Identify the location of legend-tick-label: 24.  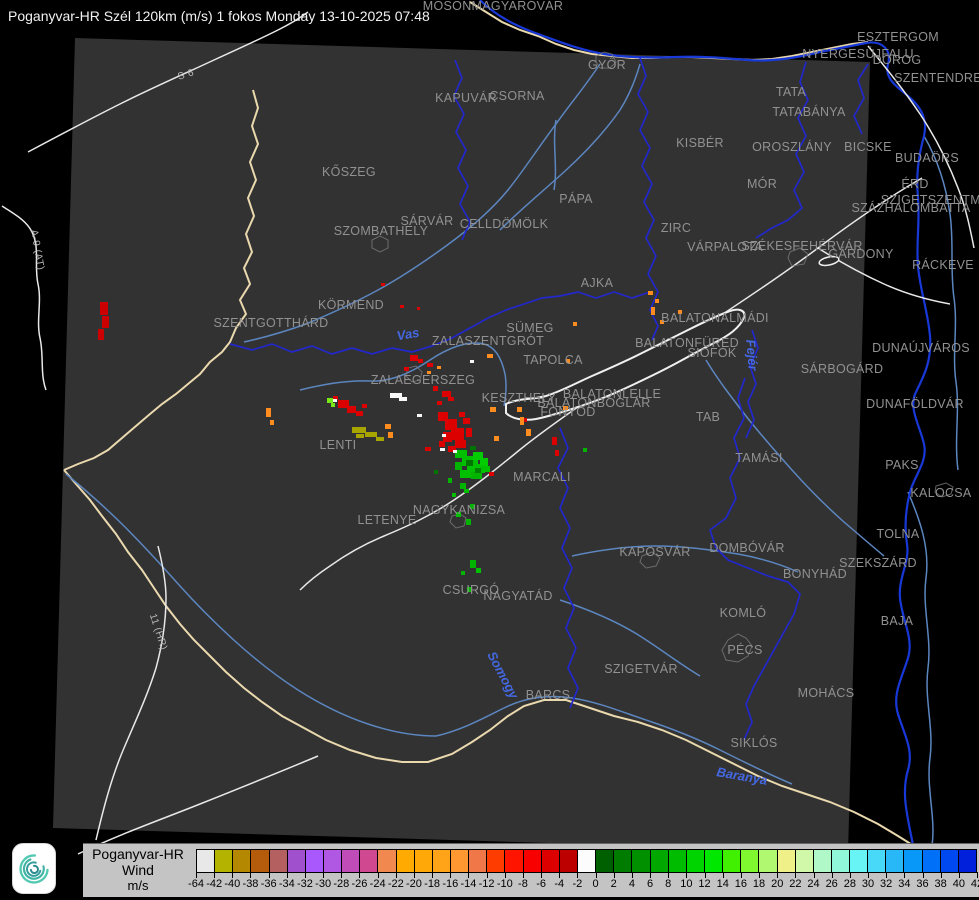
(813, 884).